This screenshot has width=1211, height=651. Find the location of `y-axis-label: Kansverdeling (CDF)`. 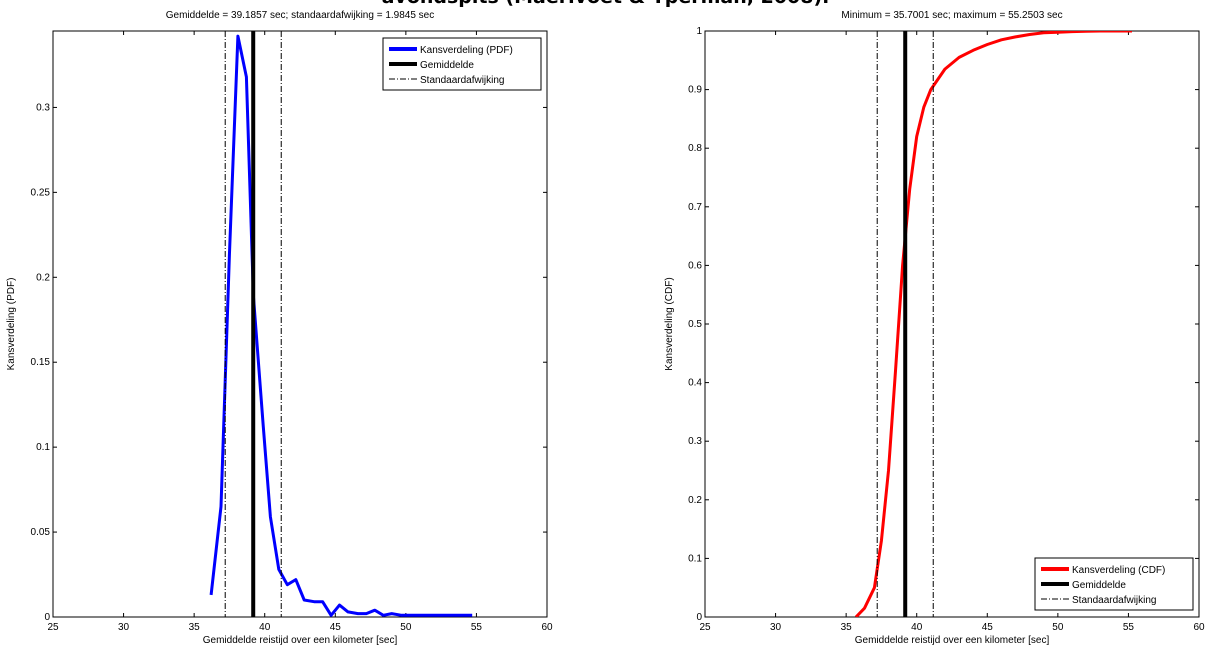

y-axis-label: Kansverdeling (CDF) is located at coordinates (669, 323).